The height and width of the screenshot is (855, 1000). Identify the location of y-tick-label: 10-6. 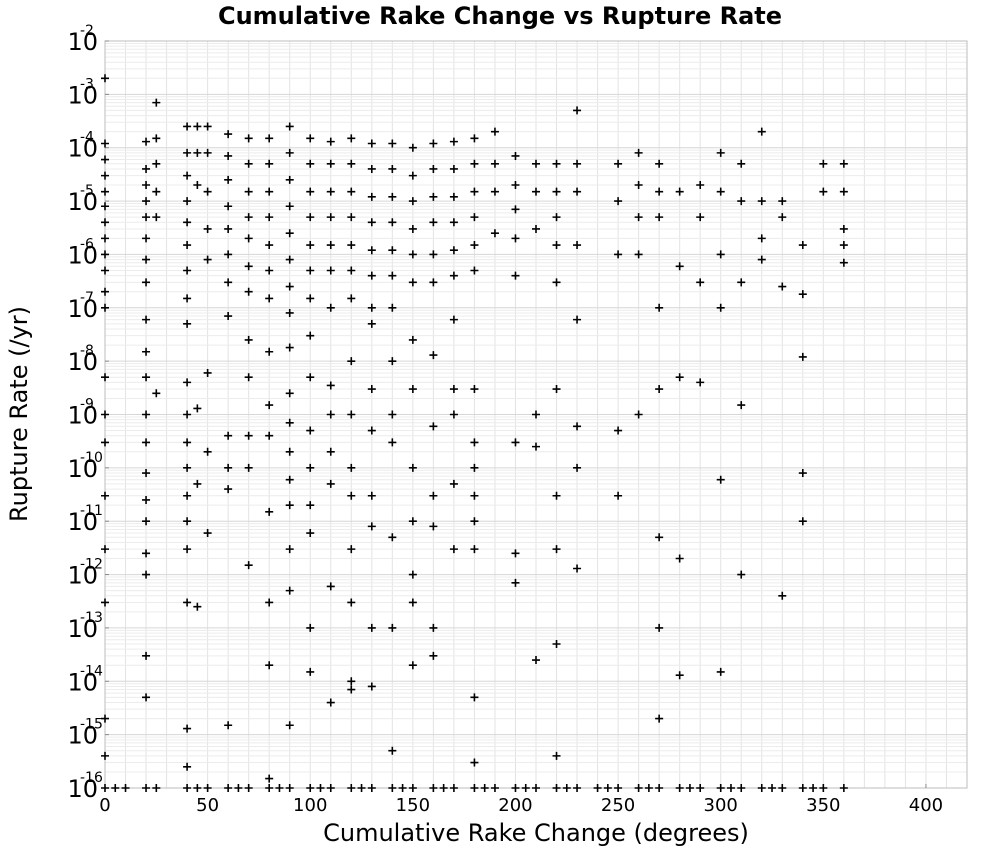
(82, 252).